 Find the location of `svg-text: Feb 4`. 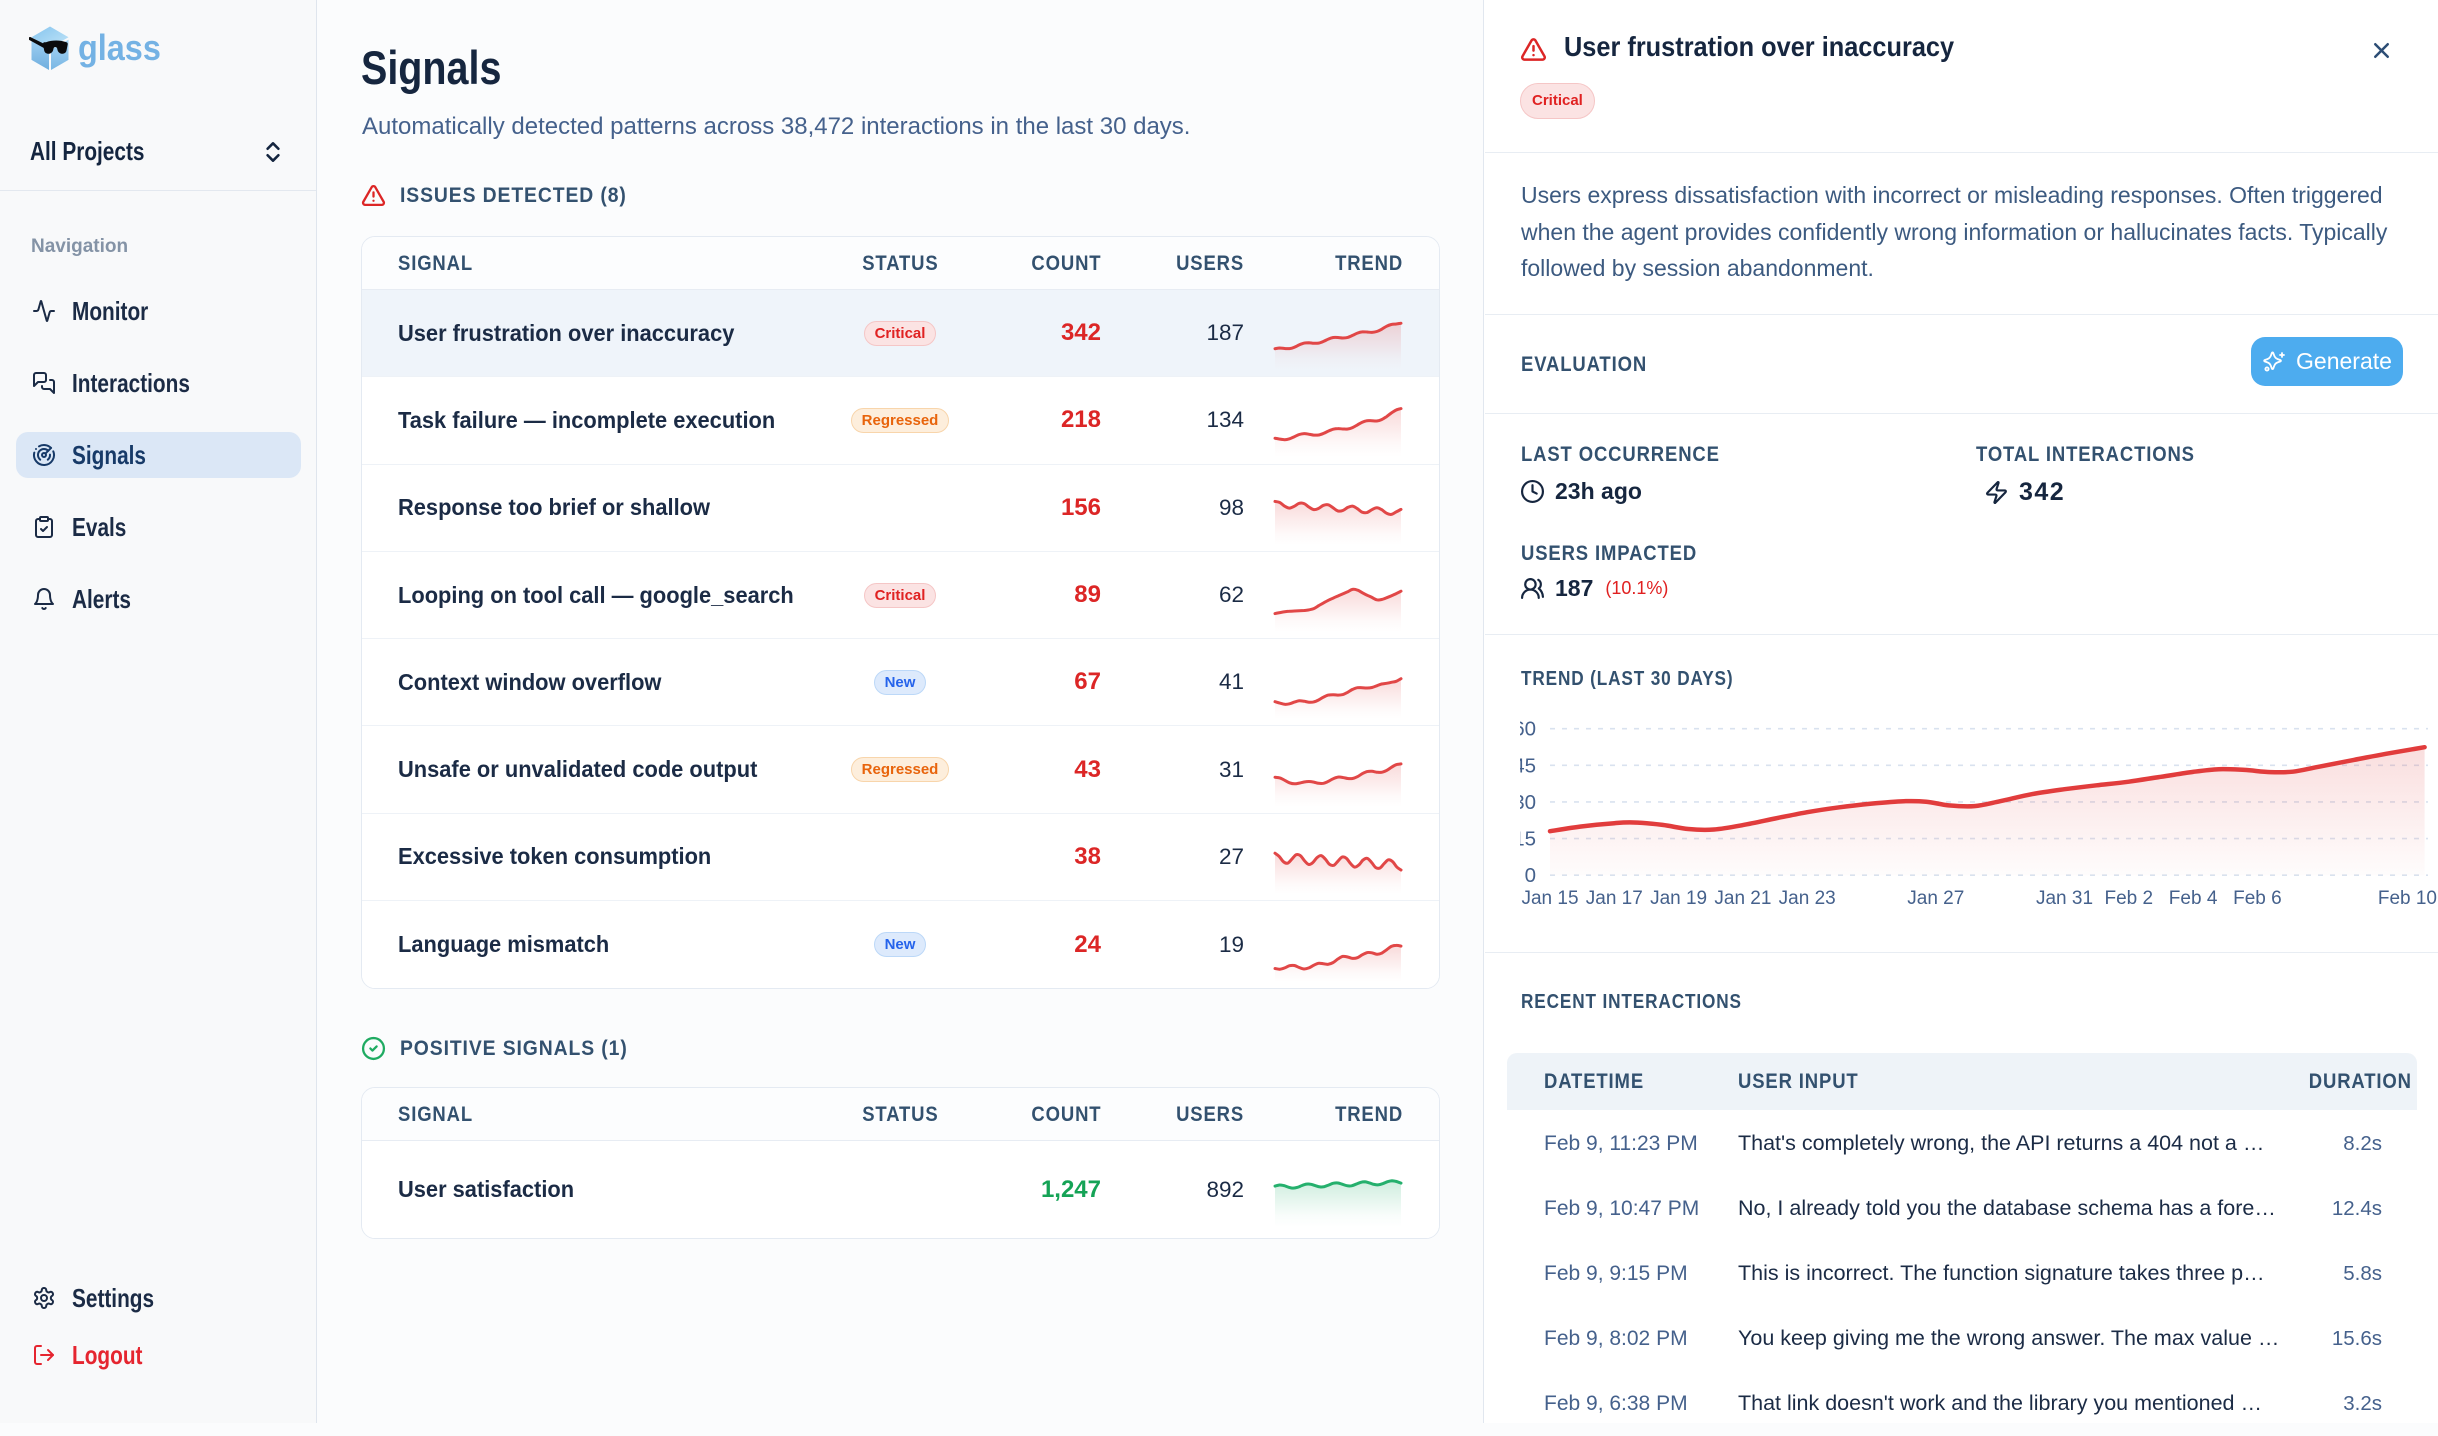

svg-text: Feb 4 is located at coordinates (2193, 898).